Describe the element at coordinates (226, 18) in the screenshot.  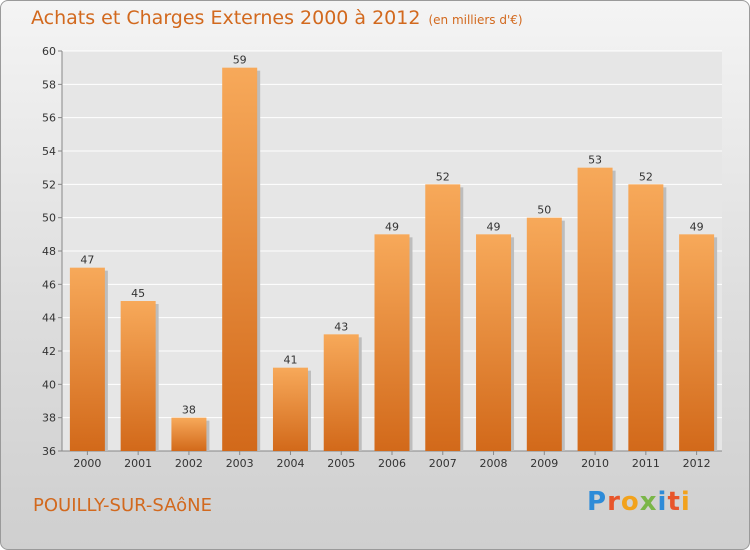
I see `title-text: Achats et Charges Externes 2000 à 2012` at that location.